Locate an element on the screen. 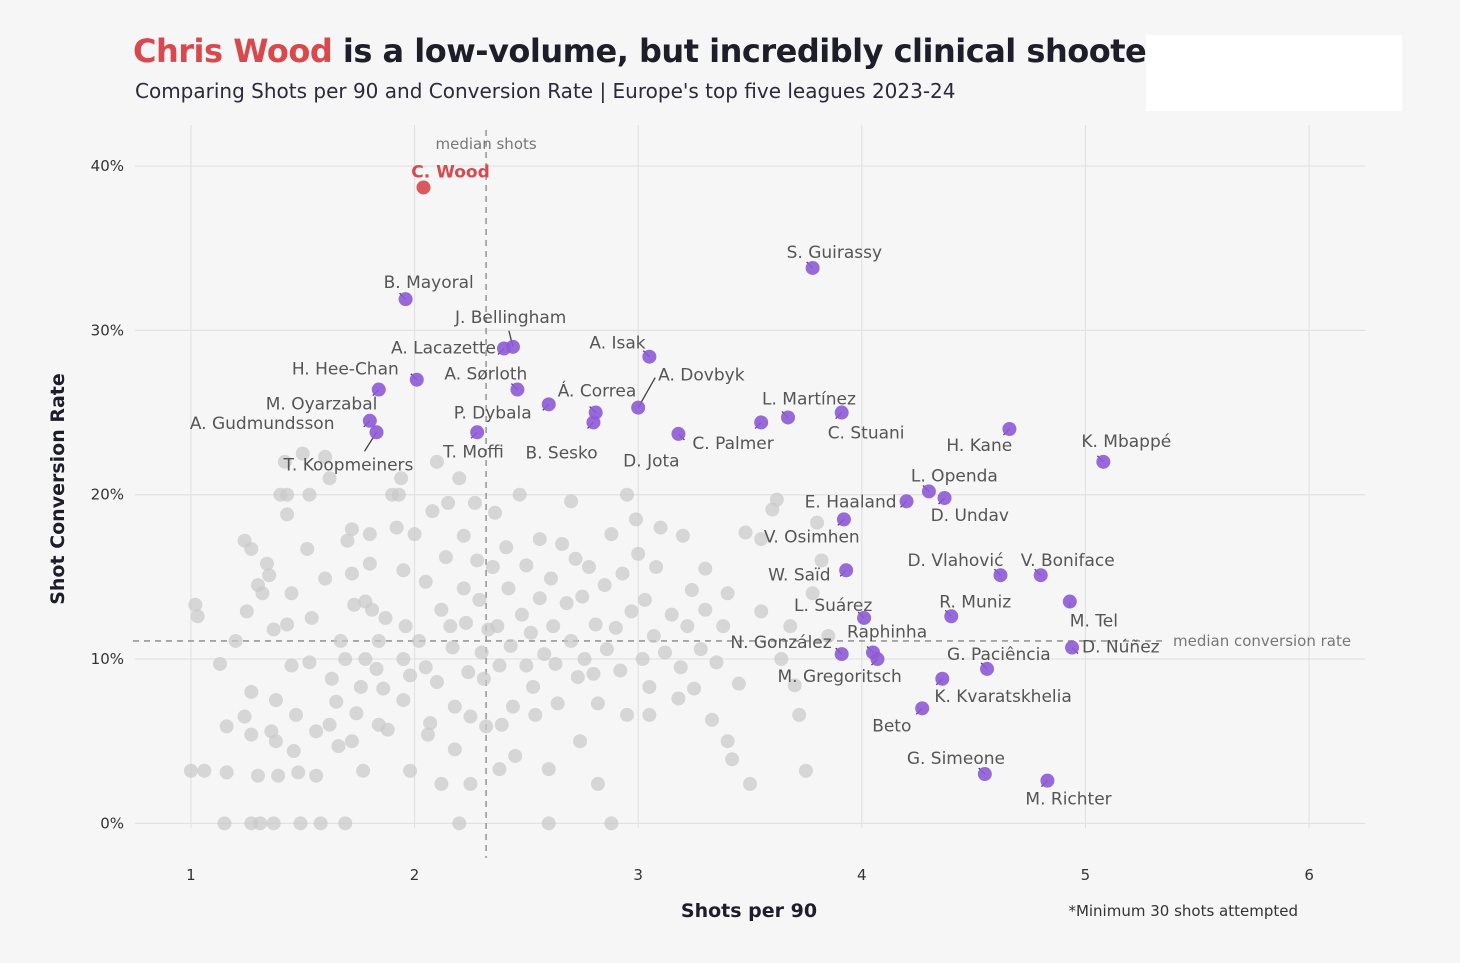 The height and width of the screenshot is (963, 1460). y-tick-label: 40% is located at coordinates (107, 166).